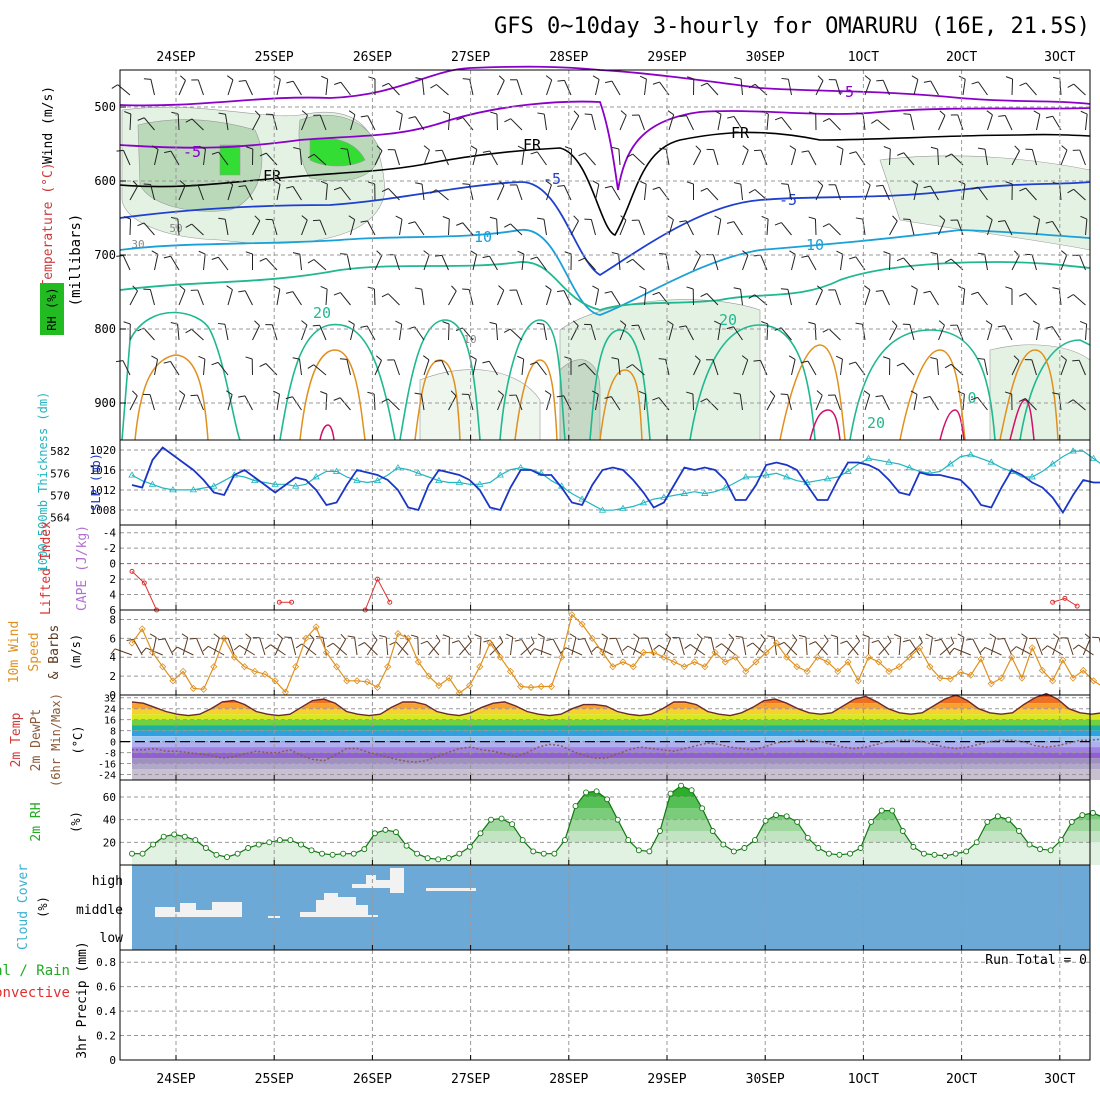  Describe the element at coordinates (568, 57) in the screenshot. I see `x-label-top: 28SEP` at that location.